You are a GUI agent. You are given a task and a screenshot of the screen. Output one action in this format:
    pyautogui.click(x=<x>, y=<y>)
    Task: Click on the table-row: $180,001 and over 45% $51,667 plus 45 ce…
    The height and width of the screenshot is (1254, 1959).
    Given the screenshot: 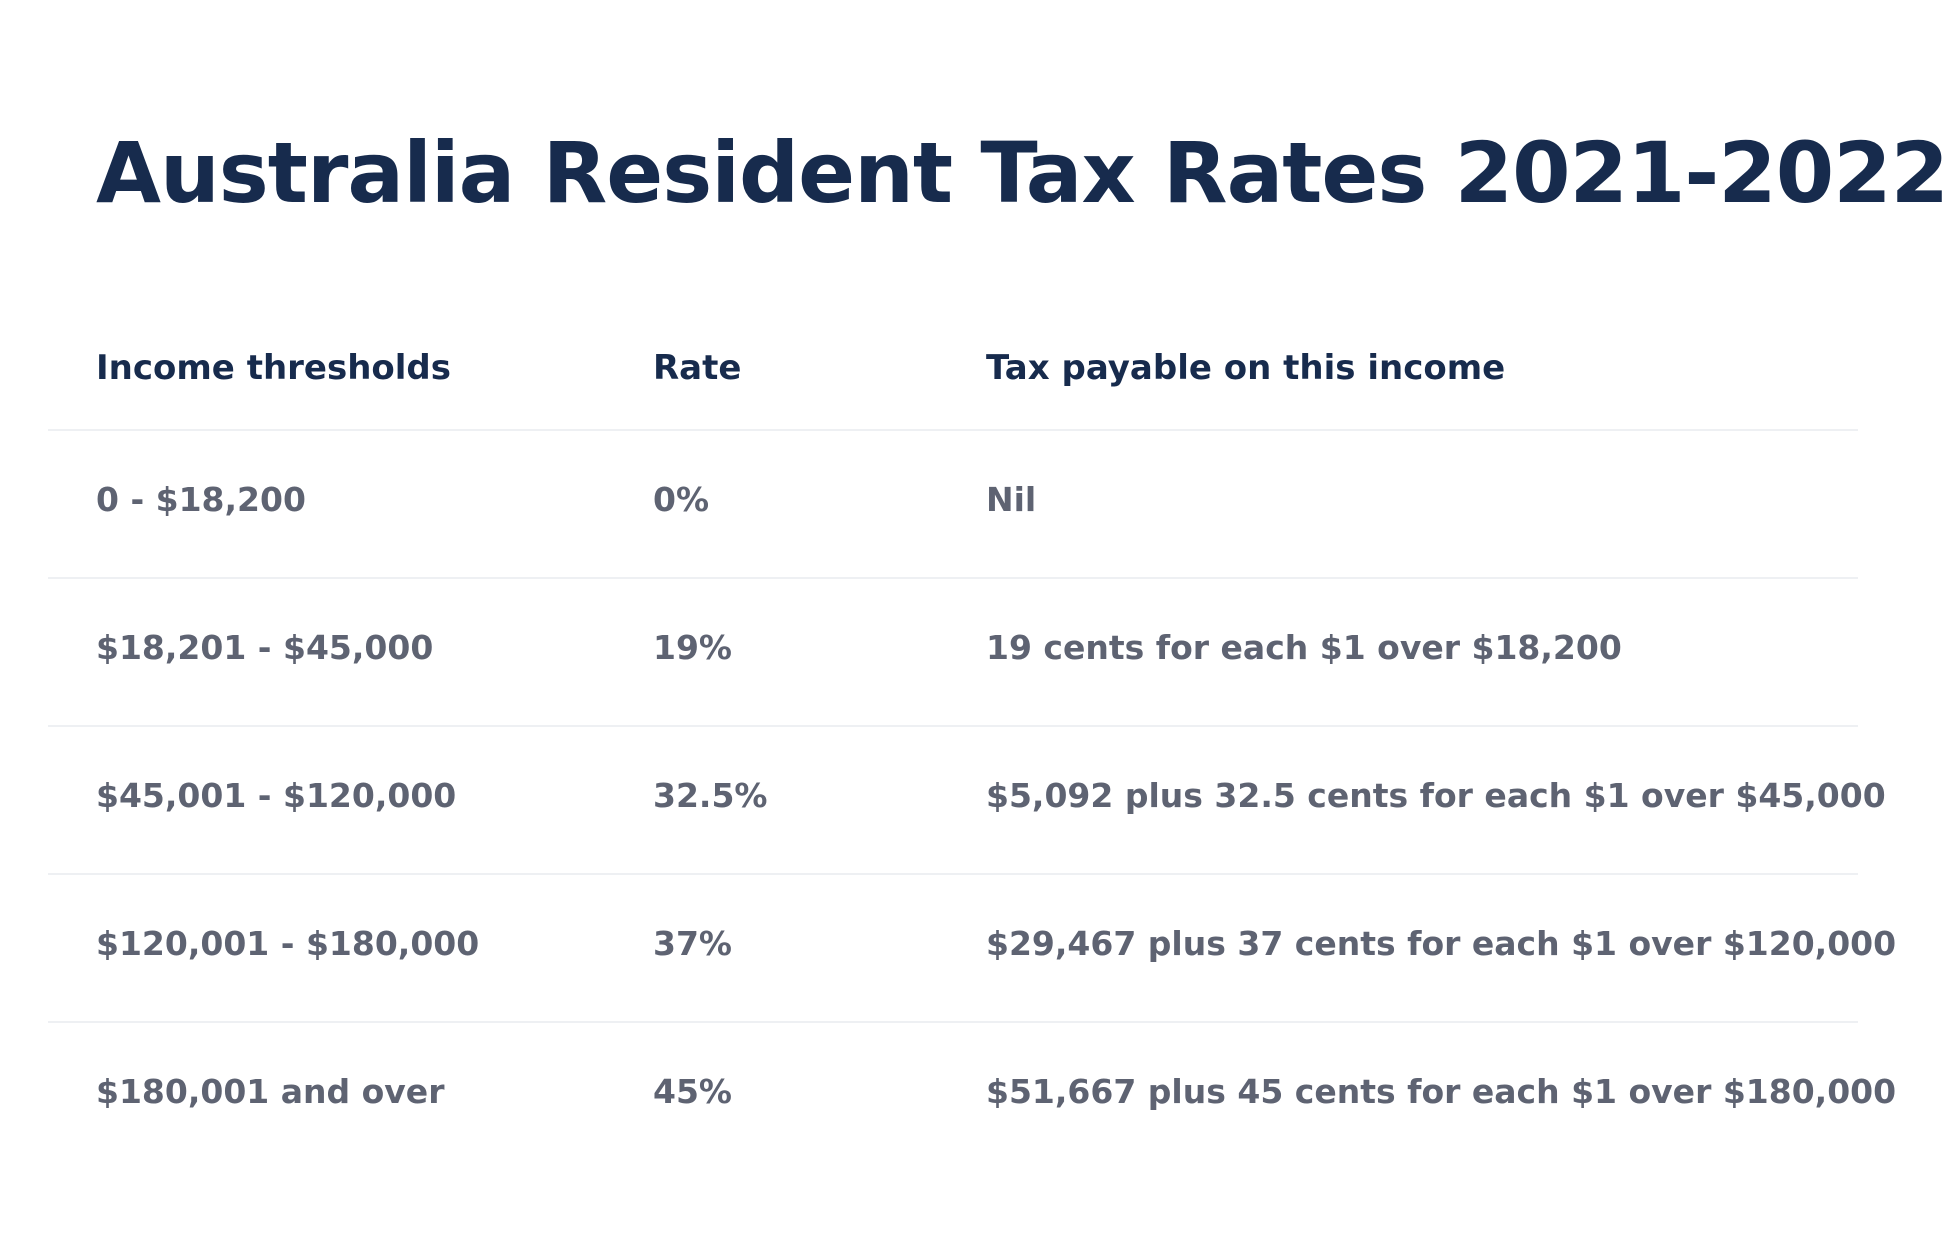 What is the action you would take?
    pyautogui.click(x=972, y=1097)
    